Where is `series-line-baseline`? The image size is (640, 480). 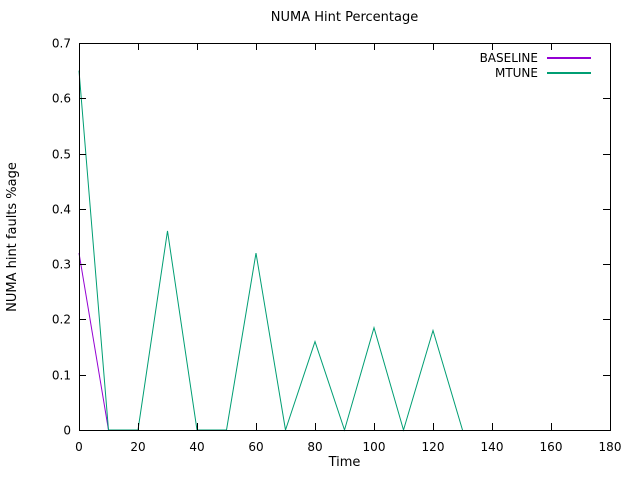
series-line-baseline is located at coordinates (93, 342).